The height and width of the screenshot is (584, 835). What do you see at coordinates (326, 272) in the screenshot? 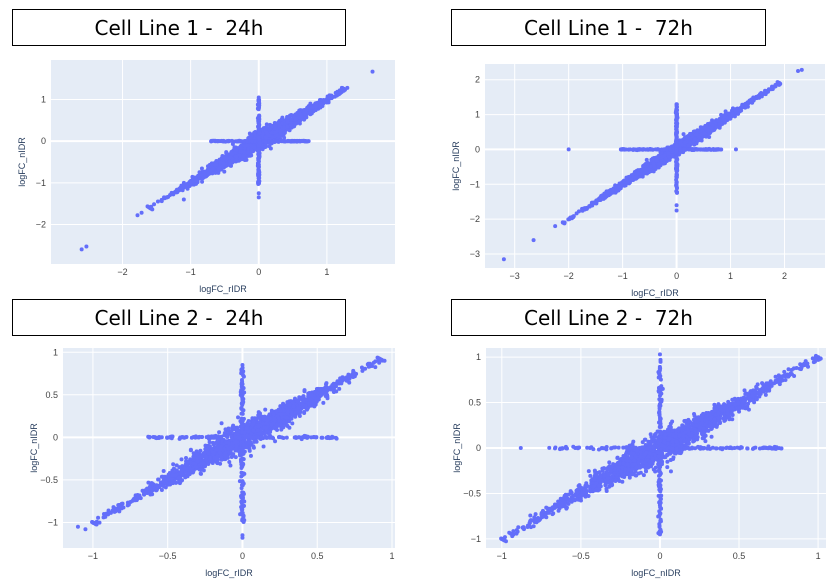
I see `x-tick-label: 1` at bounding box center [326, 272].